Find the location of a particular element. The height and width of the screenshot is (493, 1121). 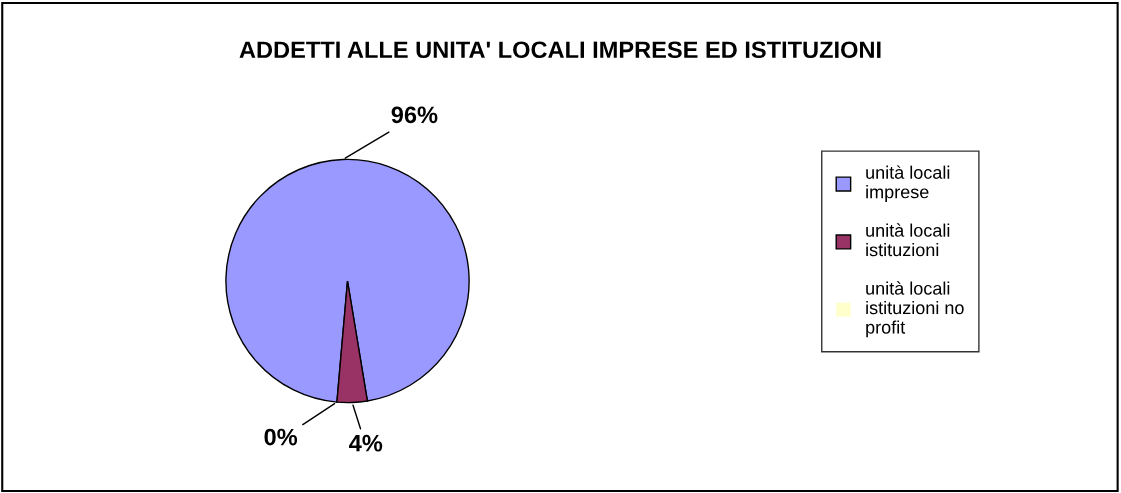

data-label: 4% is located at coordinates (366, 443).